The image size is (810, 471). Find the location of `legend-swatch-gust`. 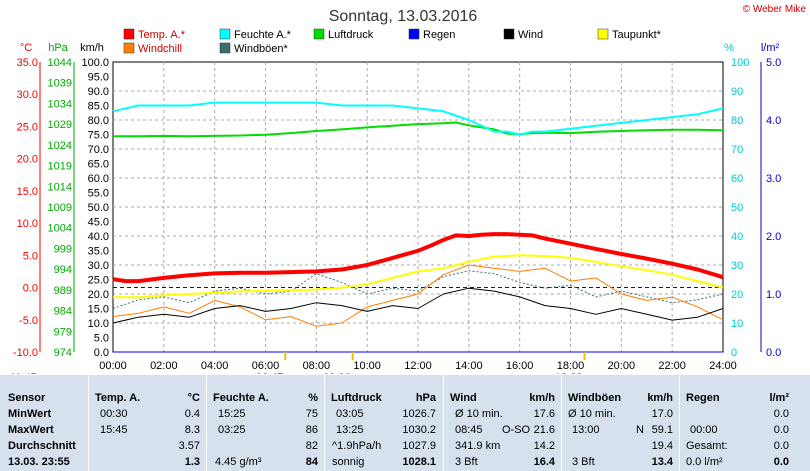

legend-swatch-gust is located at coordinates (225, 48).